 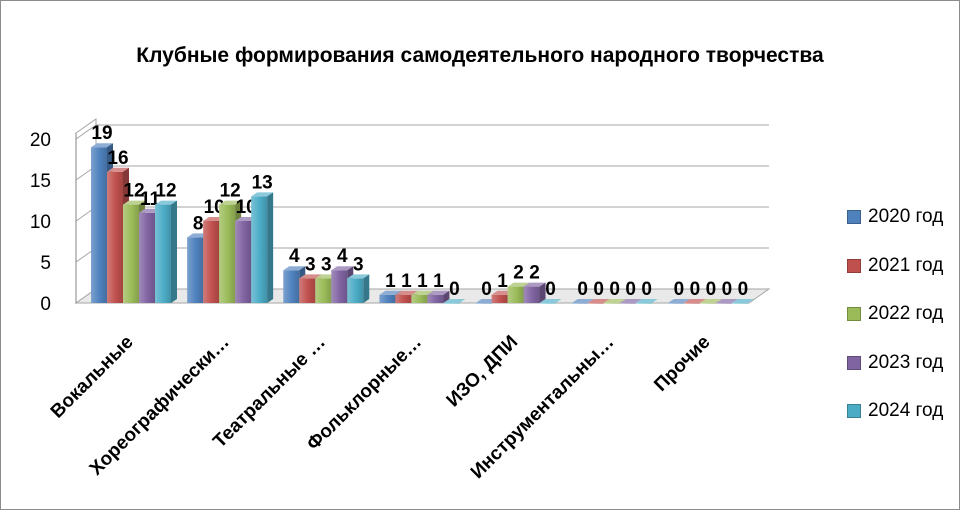 I want to click on x-tick-label: Вокальные, so click(x=92, y=377).